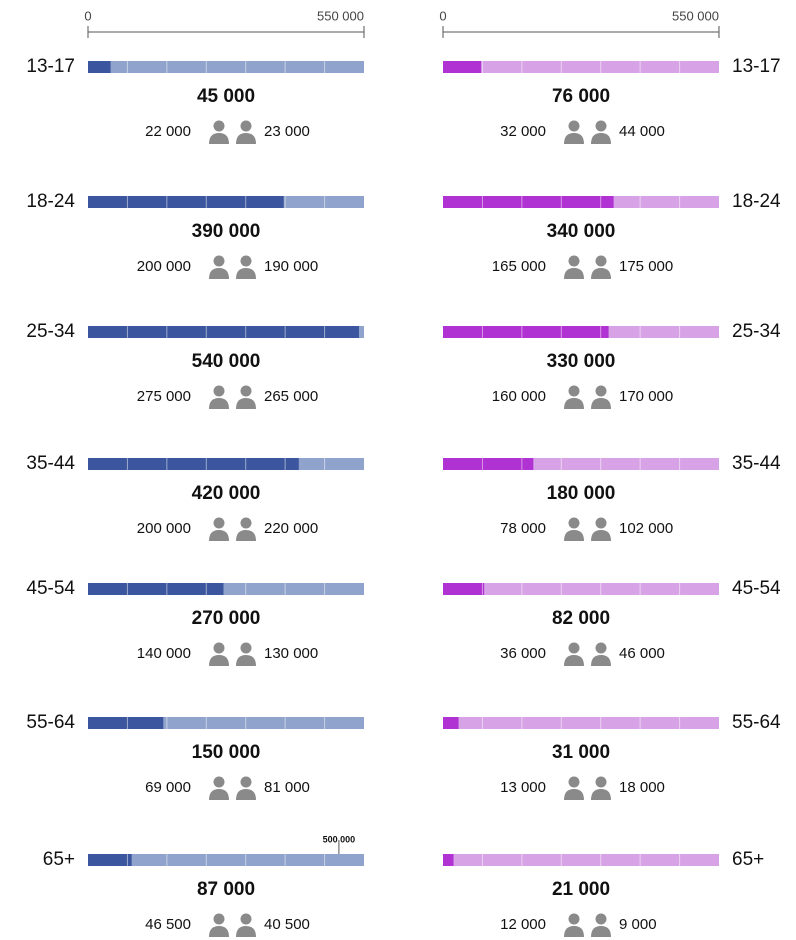  I want to click on category-label: 35-44, so click(50, 463).